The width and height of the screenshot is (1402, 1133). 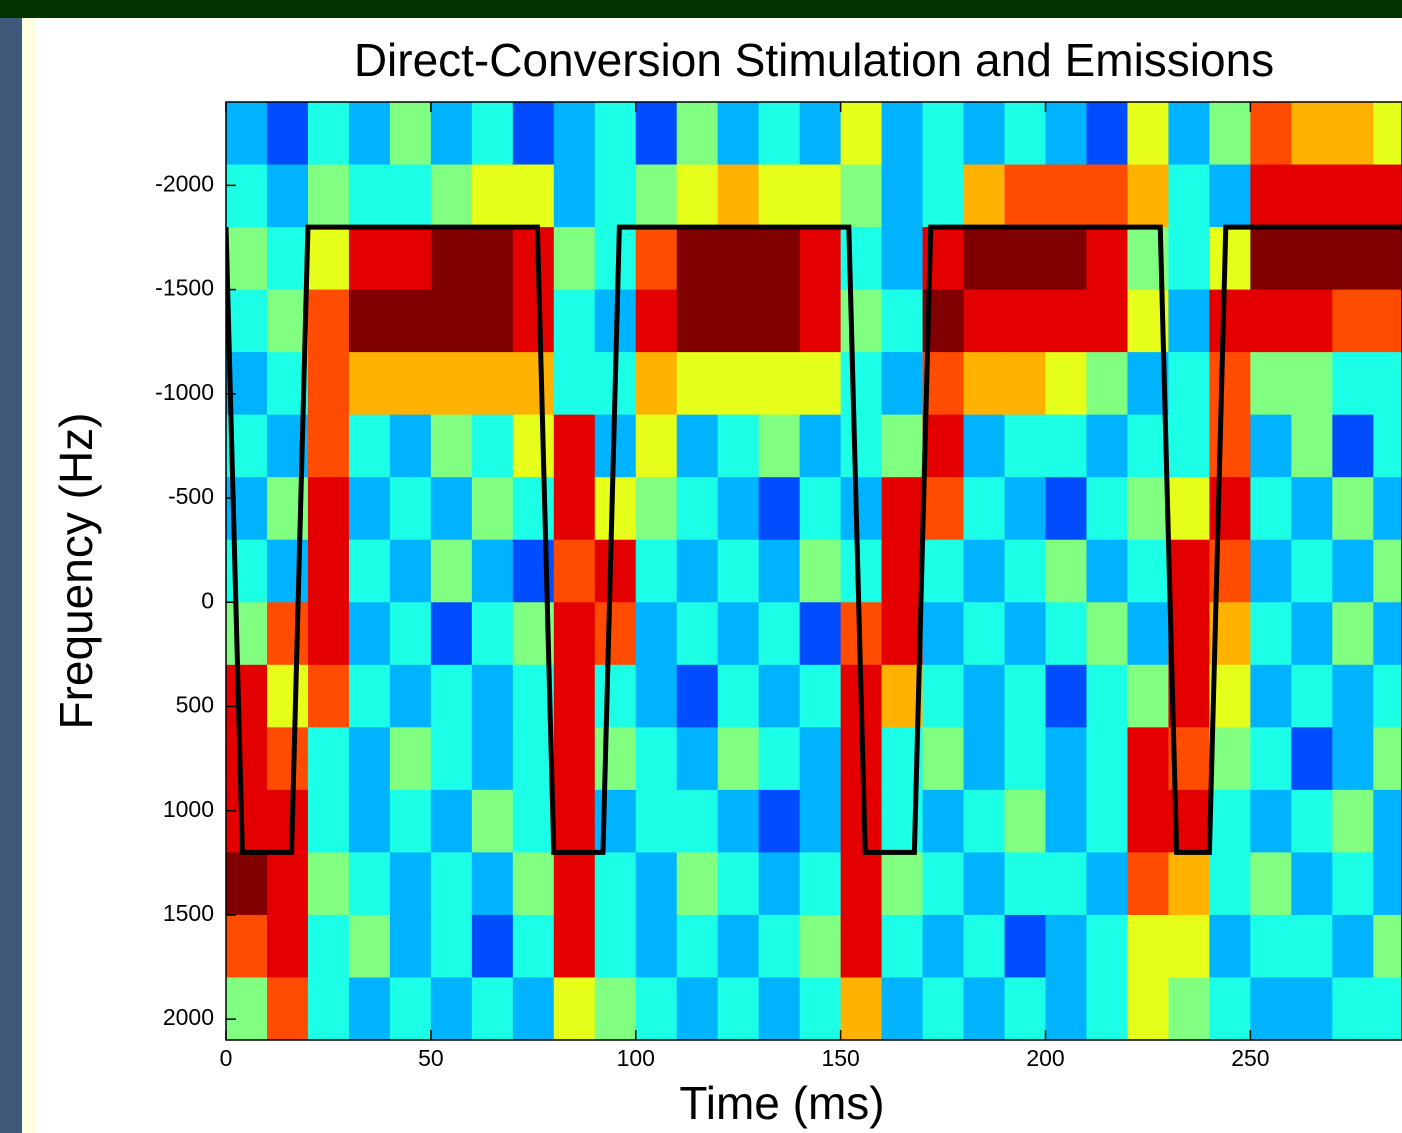 What do you see at coordinates (1045, 1058) in the screenshot?
I see `x-tick-label: 200` at bounding box center [1045, 1058].